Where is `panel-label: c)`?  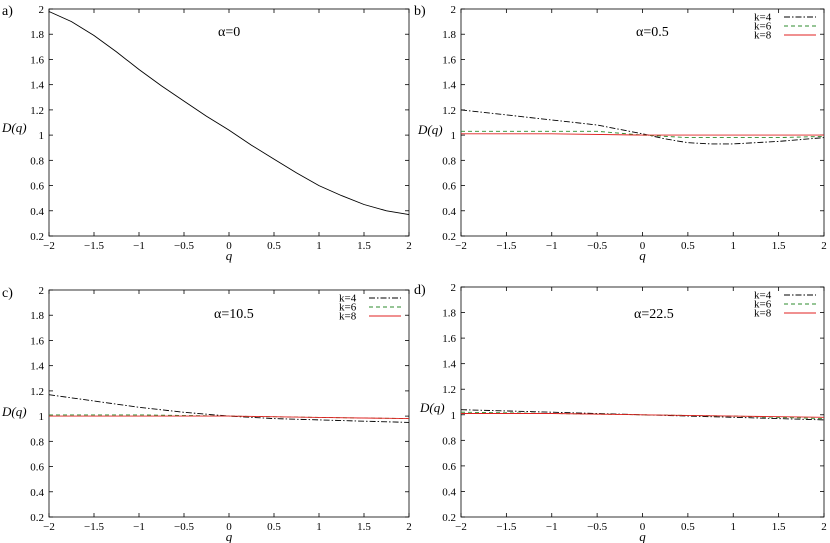 panel-label: c) is located at coordinates (7, 293).